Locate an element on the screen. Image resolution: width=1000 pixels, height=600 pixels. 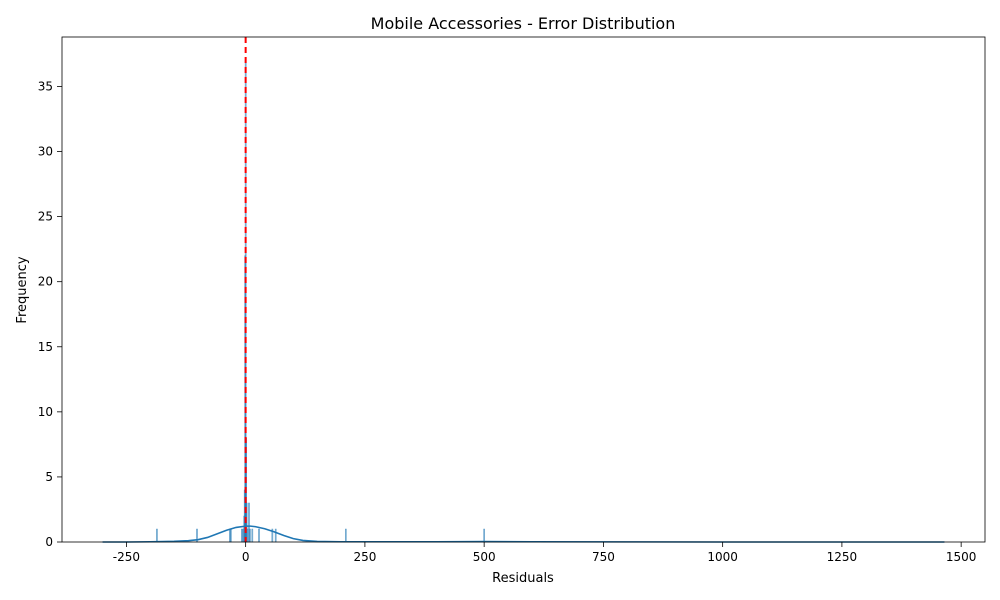
x-tick-label: 1000 is located at coordinates (722, 557).